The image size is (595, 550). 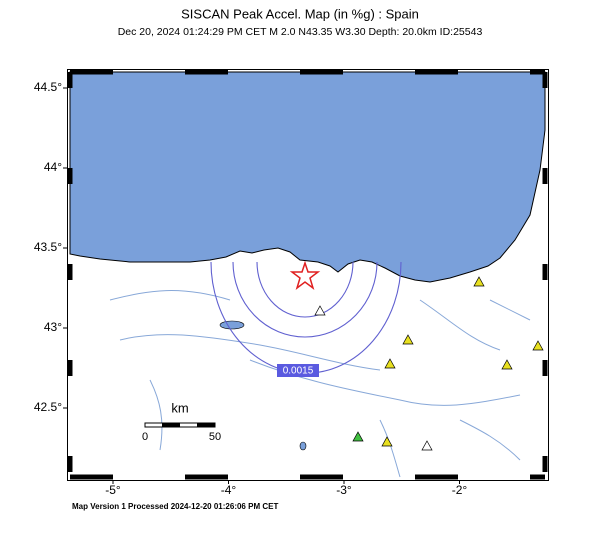 What do you see at coordinates (305, 275) in the screenshot?
I see `epicenter` at bounding box center [305, 275].